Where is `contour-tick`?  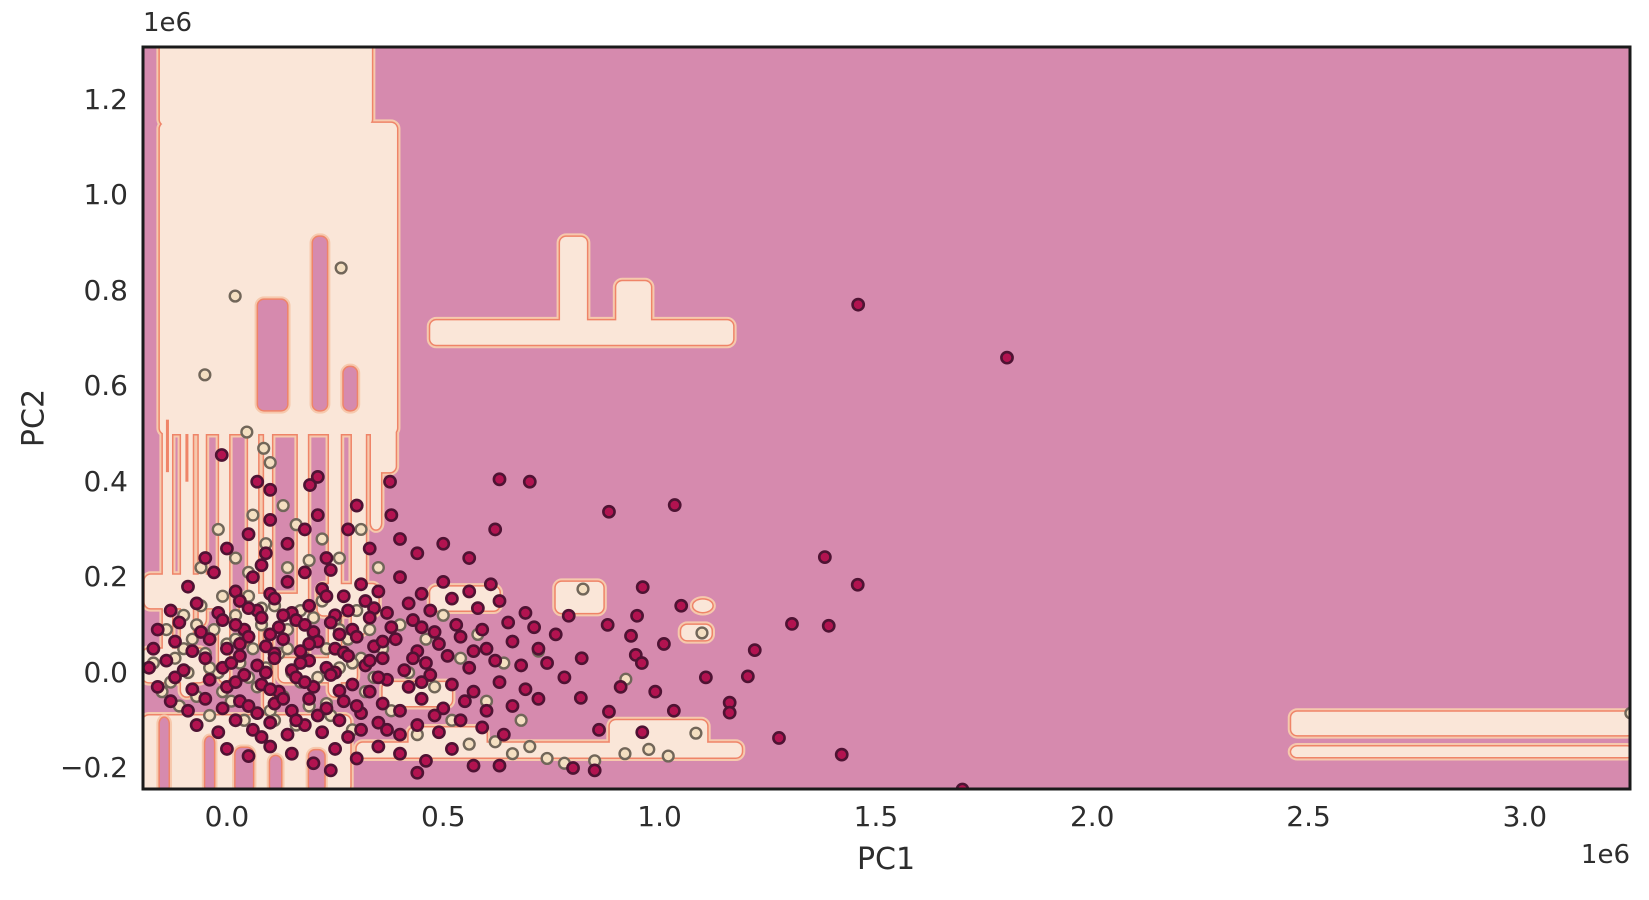 contour-tick is located at coordinates (167, 446).